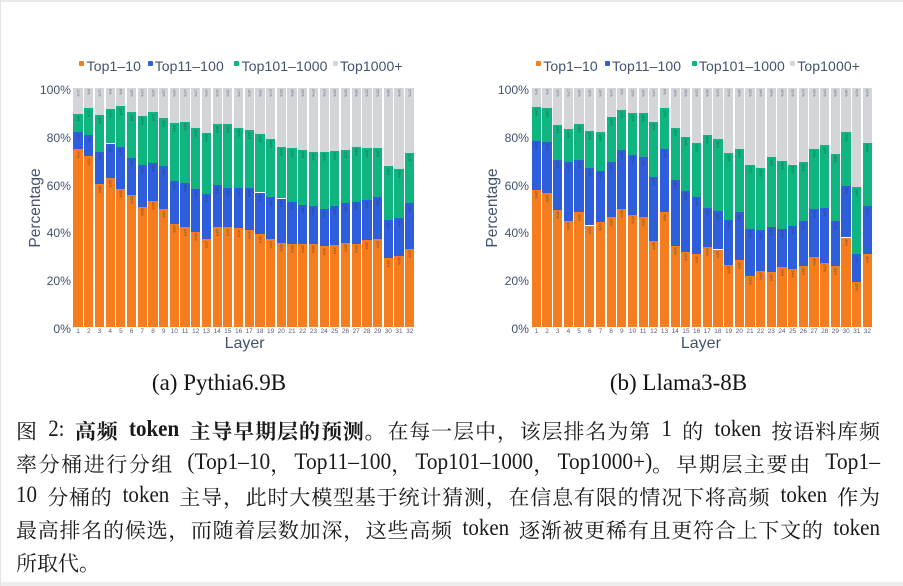 The width and height of the screenshot is (903, 586). Describe the element at coordinates (666, 428) in the screenshot. I see `svg-text: 1` at that location.